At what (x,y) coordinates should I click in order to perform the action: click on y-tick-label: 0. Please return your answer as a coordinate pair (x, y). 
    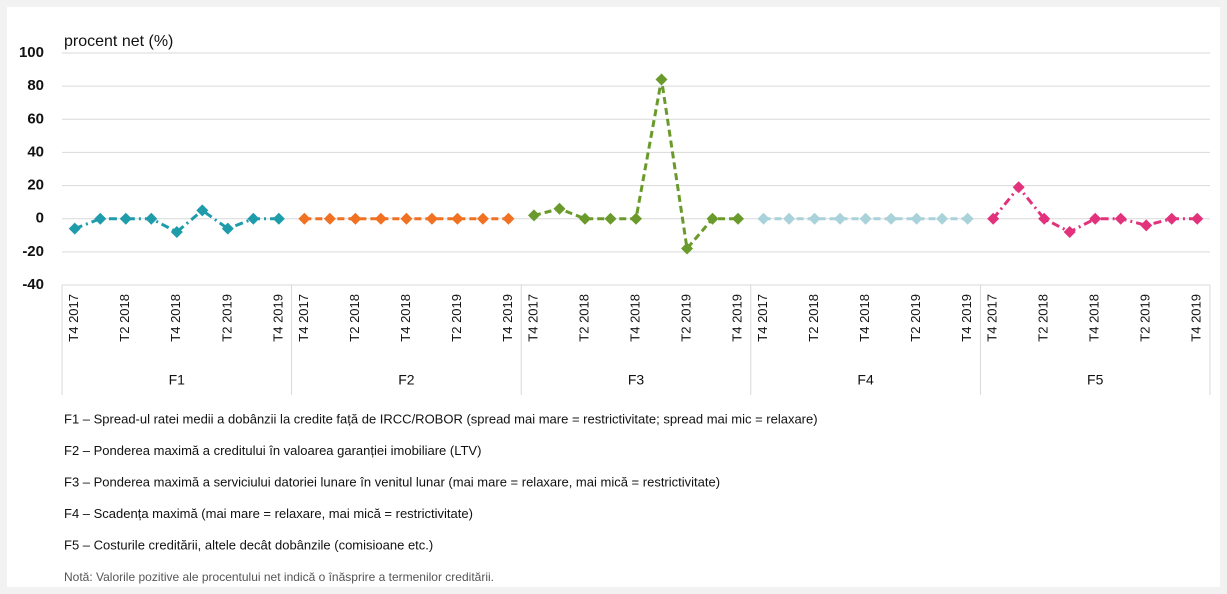
    Looking at the image, I should click on (40, 218).